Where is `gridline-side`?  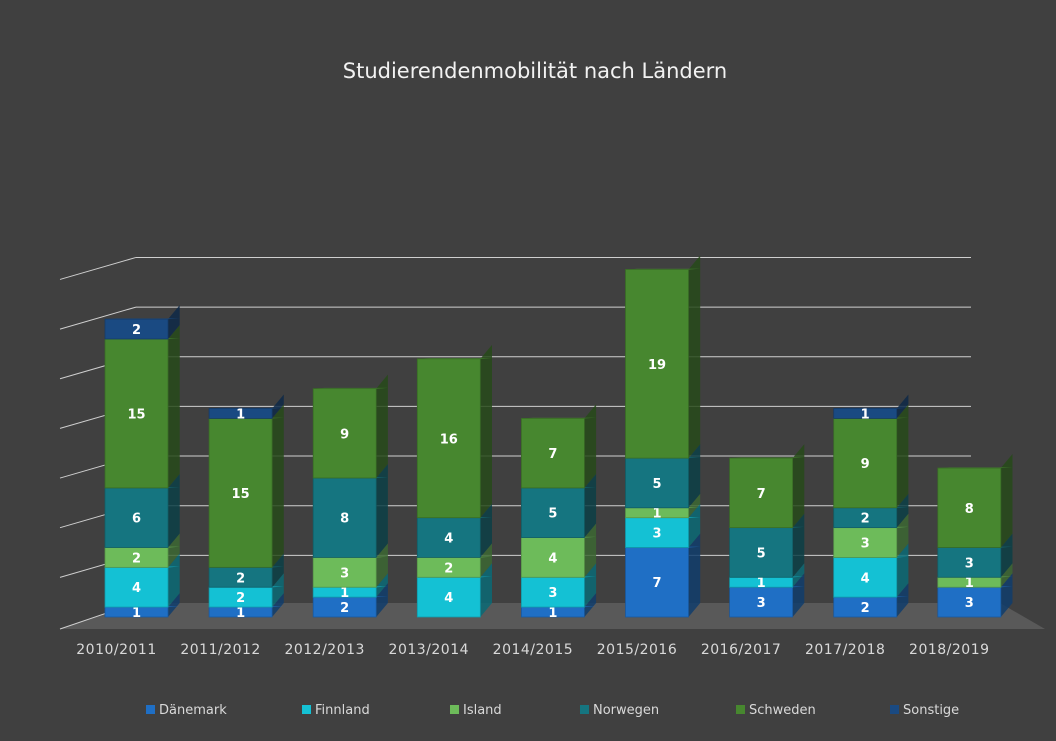 gridline-side is located at coordinates (98, 318).